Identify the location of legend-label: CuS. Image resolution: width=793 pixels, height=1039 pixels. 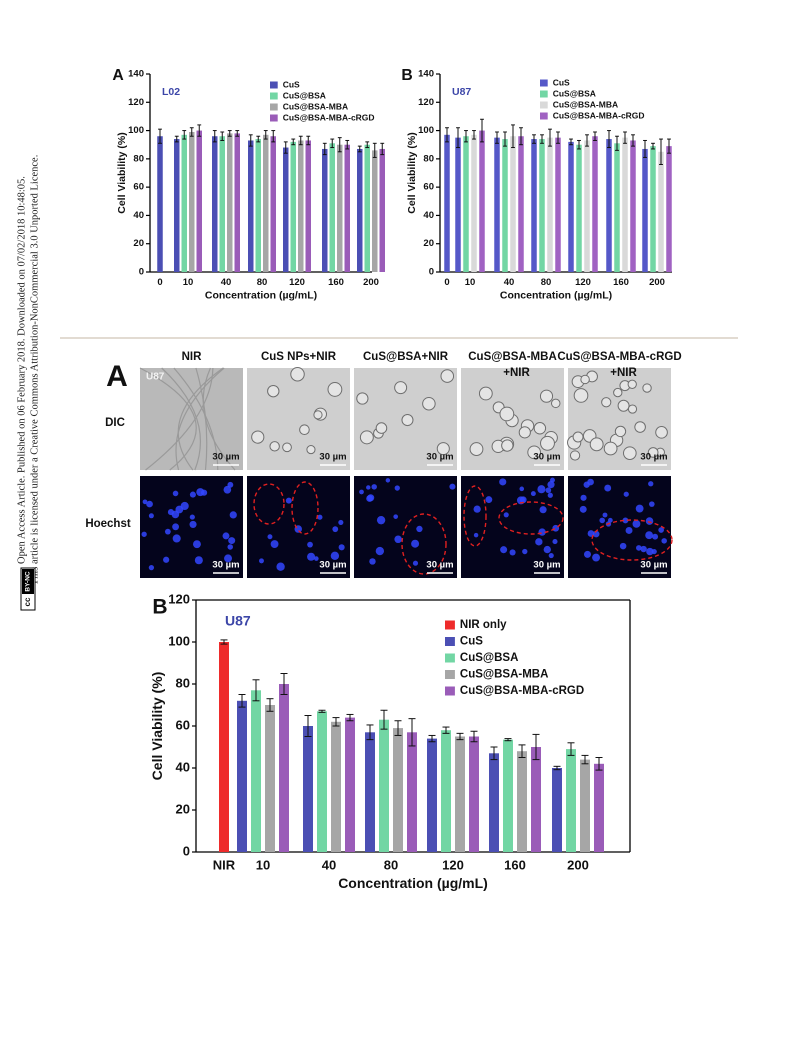
(561, 82).